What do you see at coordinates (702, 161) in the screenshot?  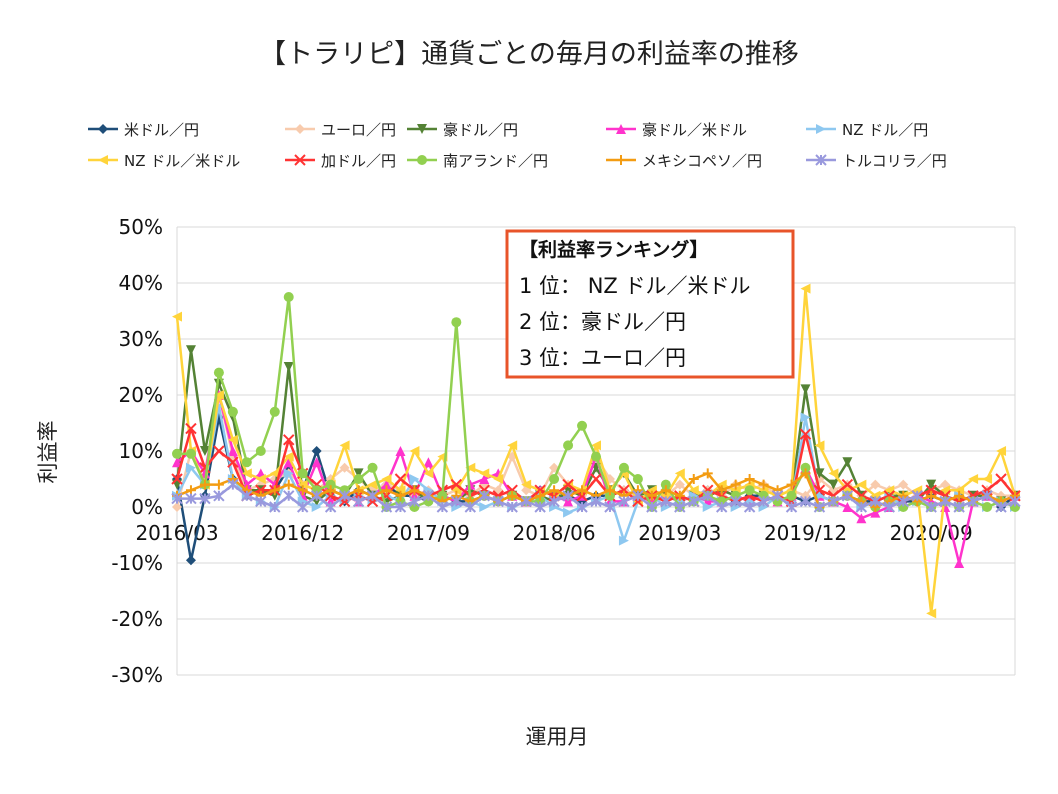 I see `legend-label: メキシコペソ／円` at bounding box center [702, 161].